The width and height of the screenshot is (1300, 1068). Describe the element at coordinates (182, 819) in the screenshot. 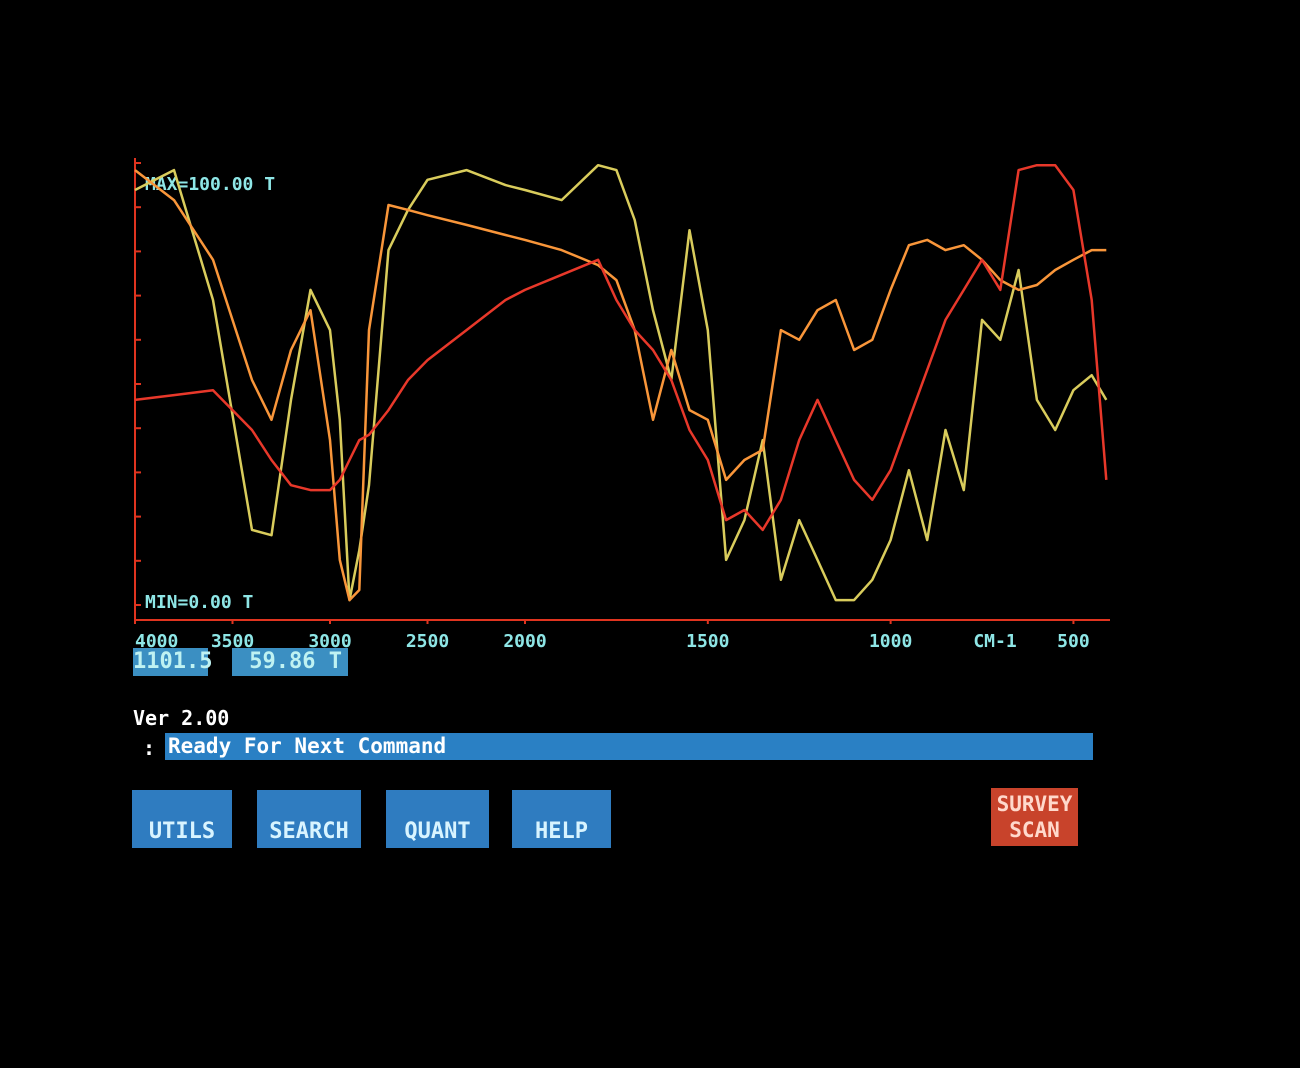

I see `utils-button: UTILS` at that location.